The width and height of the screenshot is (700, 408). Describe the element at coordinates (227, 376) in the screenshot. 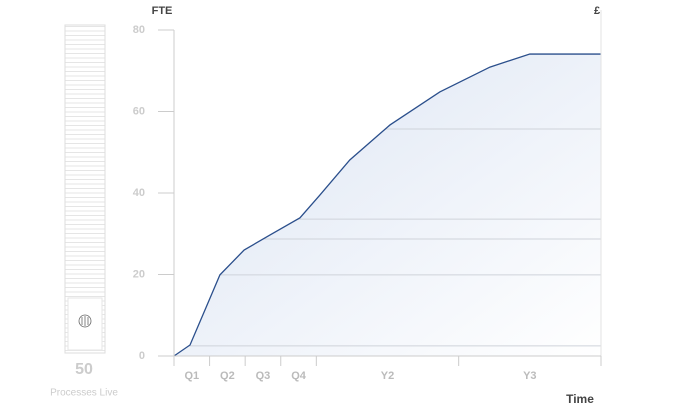

I see `x-tick-label: Q2` at that location.